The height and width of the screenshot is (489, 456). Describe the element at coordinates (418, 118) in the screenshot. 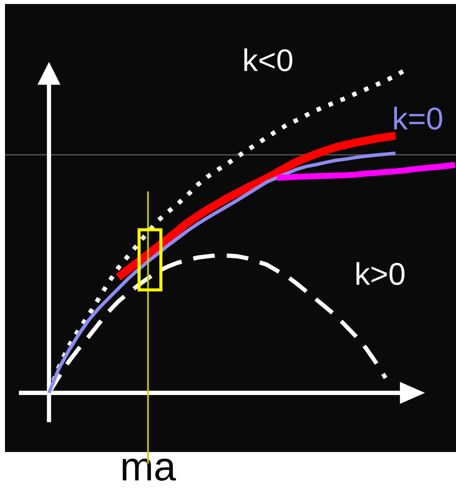

I see `series-label: k=0` at that location.